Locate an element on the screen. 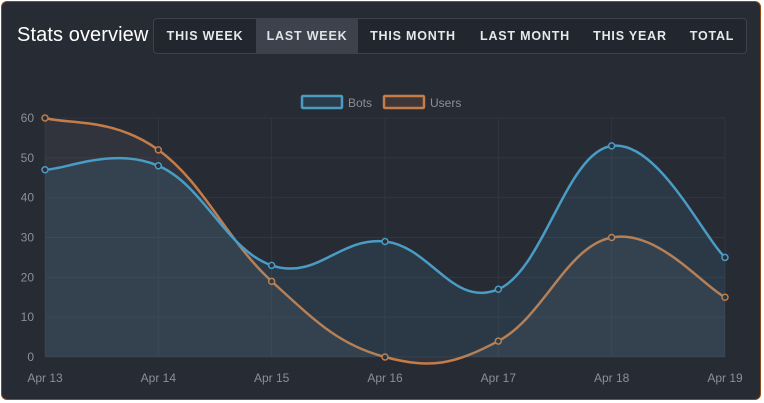 The width and height of the screenshot is (764, 403). chart-legend: Bots Users is located at coordinates (380, 102).